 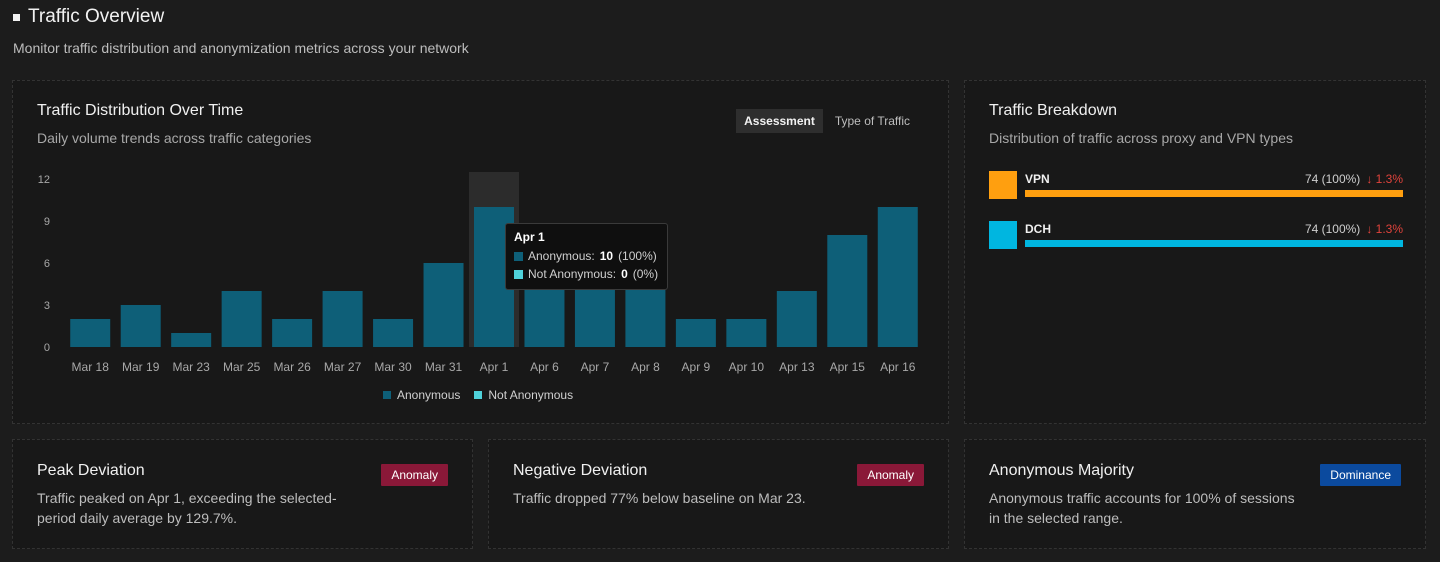 I want to click on dch-value: 74 (100%), so click(x=1332, y=229).